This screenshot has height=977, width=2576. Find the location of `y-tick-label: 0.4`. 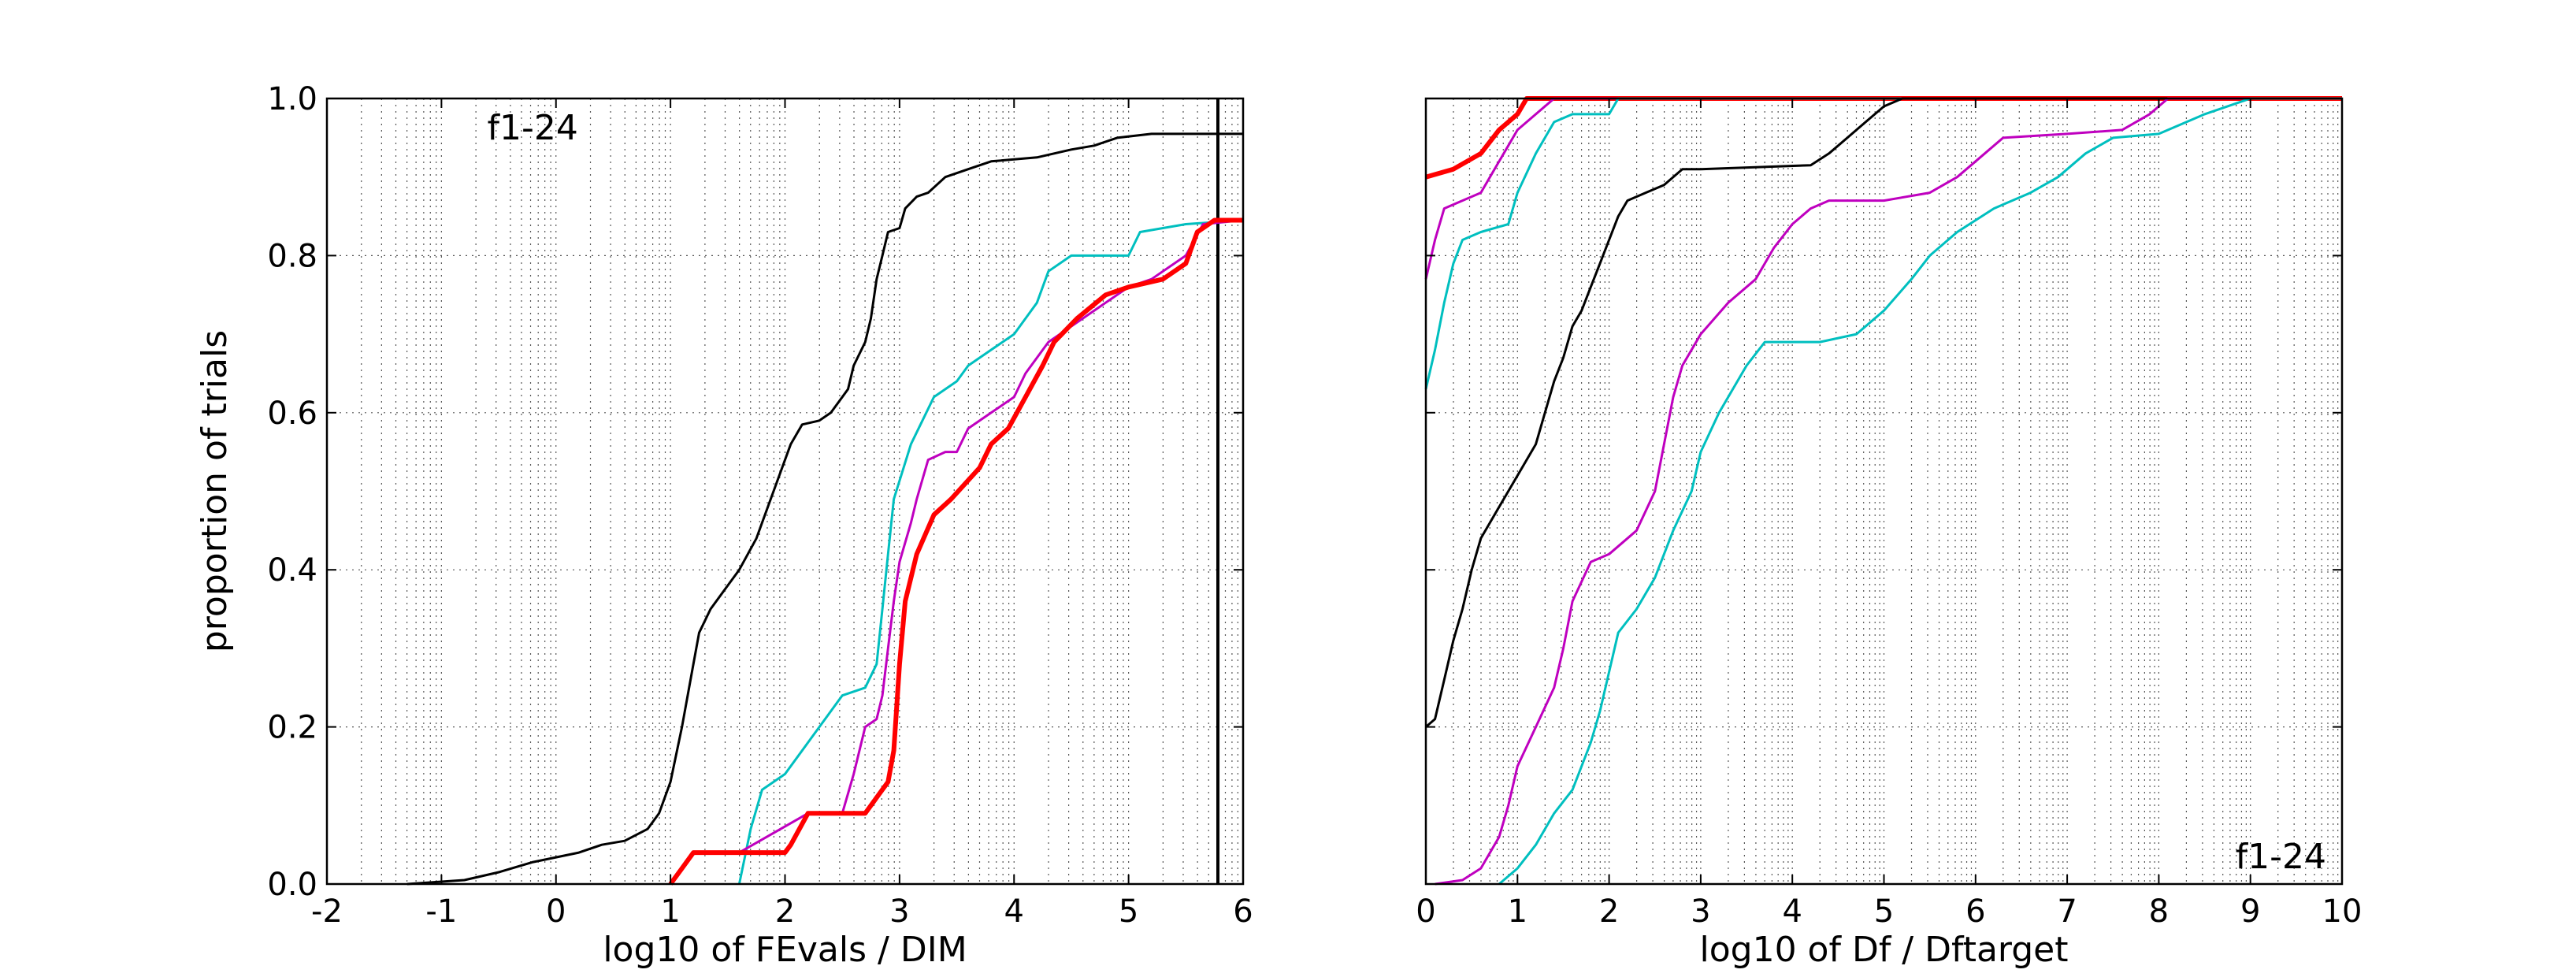

y-tick-label: 0.4 is located at coordinates (292, 570).